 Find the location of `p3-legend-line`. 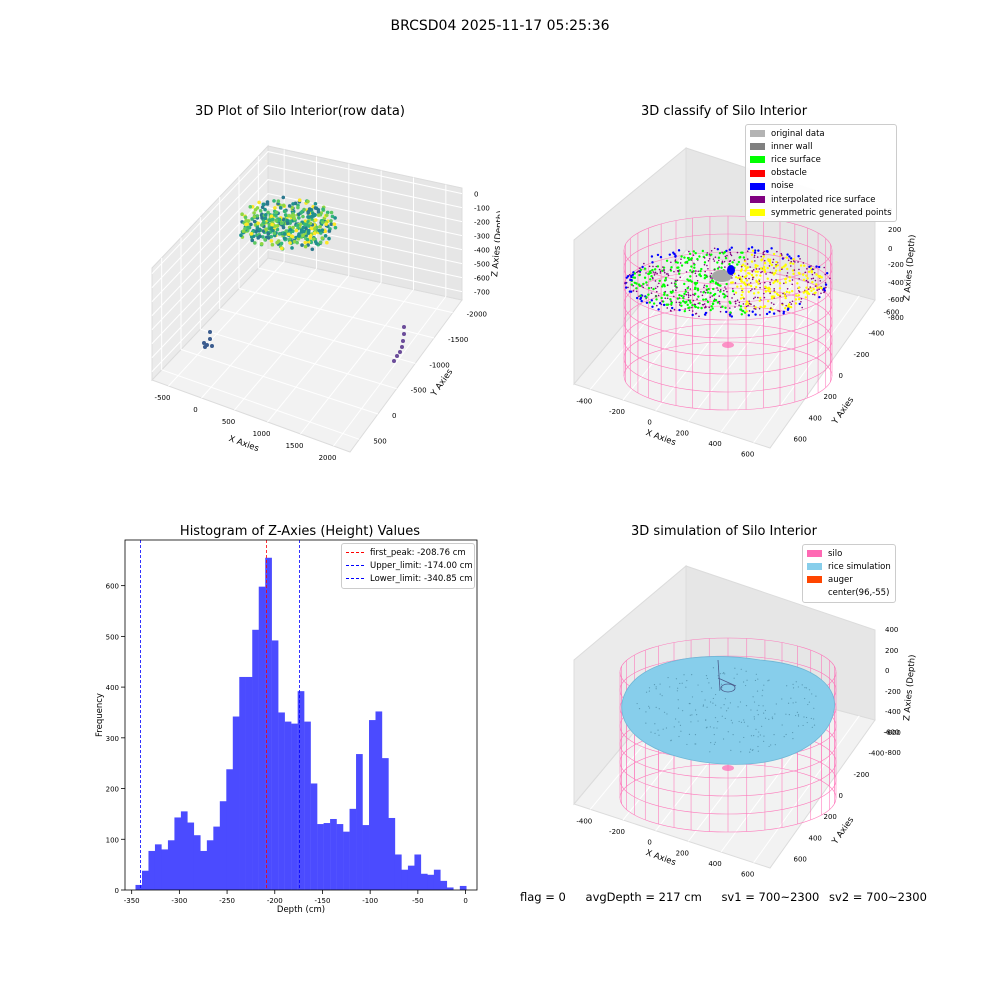

p3-legend-line is located at coordinates (355, 579).